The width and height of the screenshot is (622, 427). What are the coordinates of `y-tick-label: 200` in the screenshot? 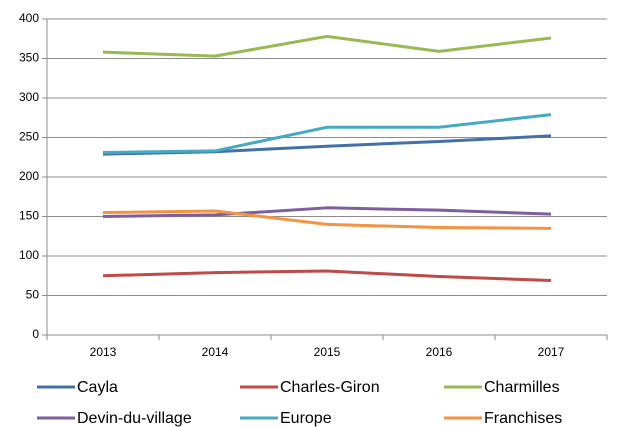 It's located at (29, 176).